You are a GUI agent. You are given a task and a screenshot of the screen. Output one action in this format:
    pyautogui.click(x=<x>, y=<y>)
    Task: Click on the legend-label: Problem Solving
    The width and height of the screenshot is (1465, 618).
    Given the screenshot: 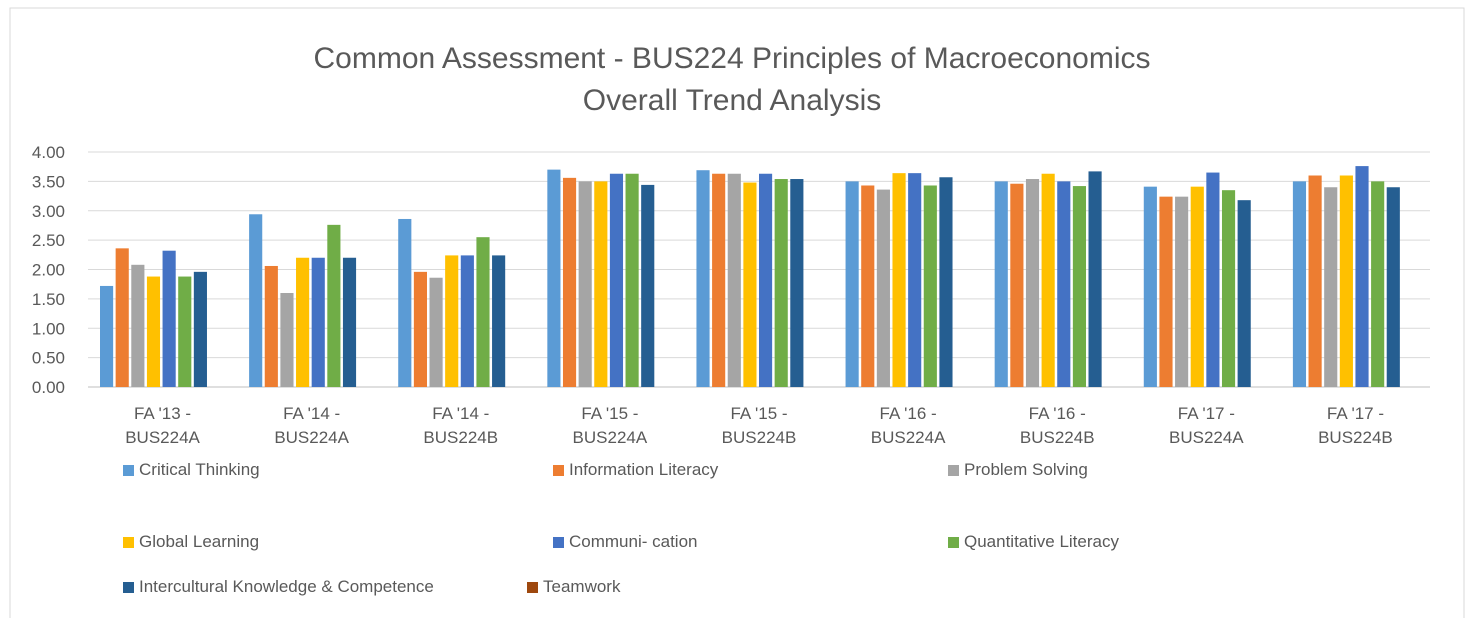 What is the action you would take?
    pyautogui.click(x=1026, y=469)
    